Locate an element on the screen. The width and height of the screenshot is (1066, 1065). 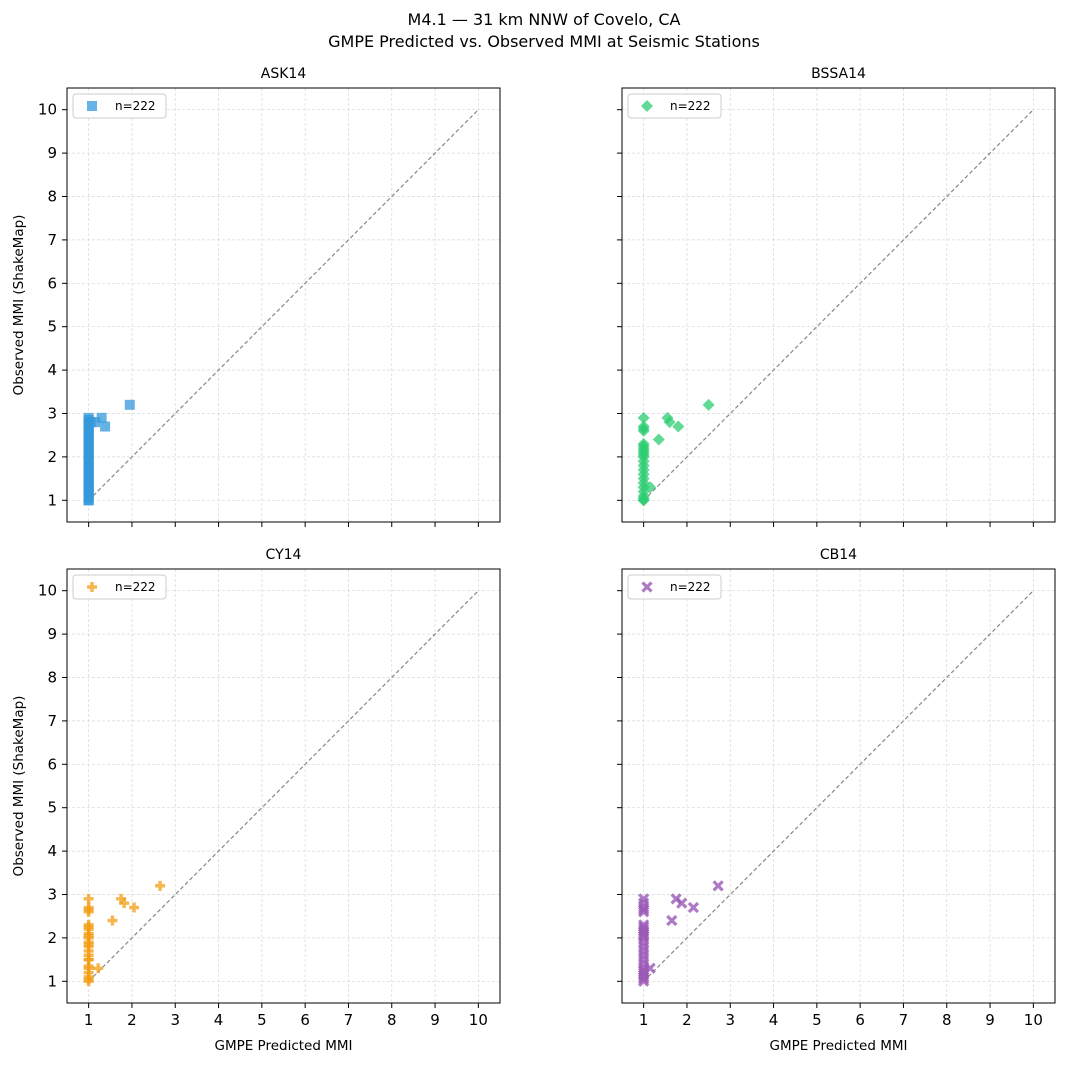
panel-title: CB14 is located at coordinates (838, 555).